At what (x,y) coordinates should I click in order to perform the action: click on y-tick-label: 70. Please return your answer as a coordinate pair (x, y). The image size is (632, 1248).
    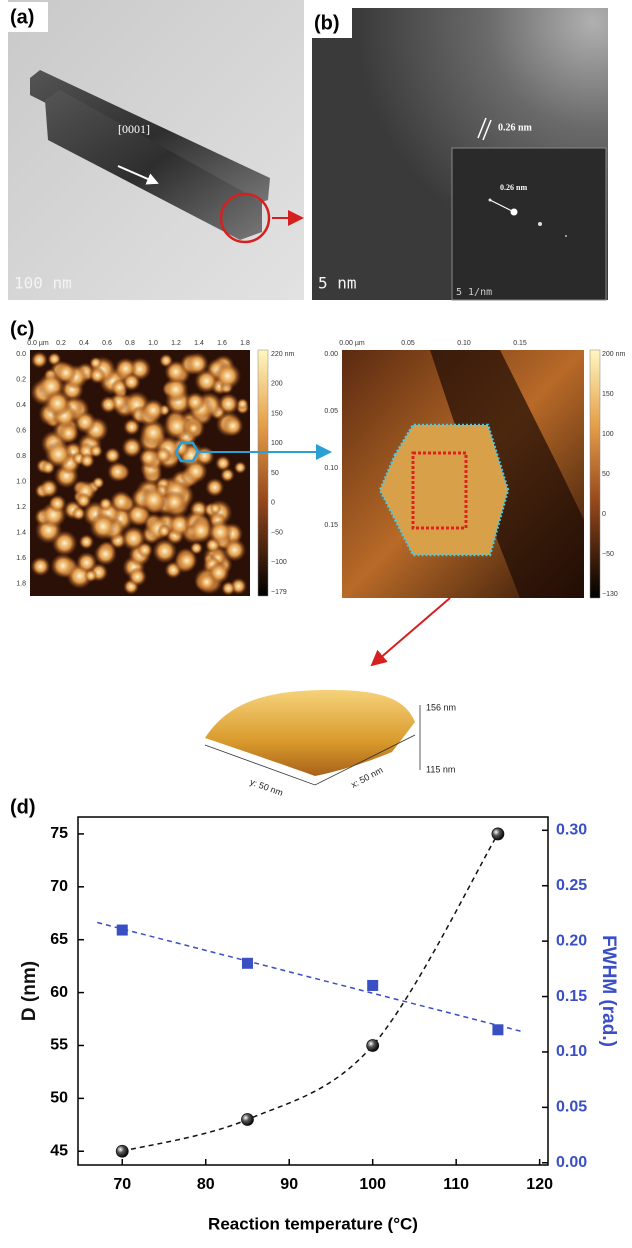
    Looking at the image, I should click on (59, 886).